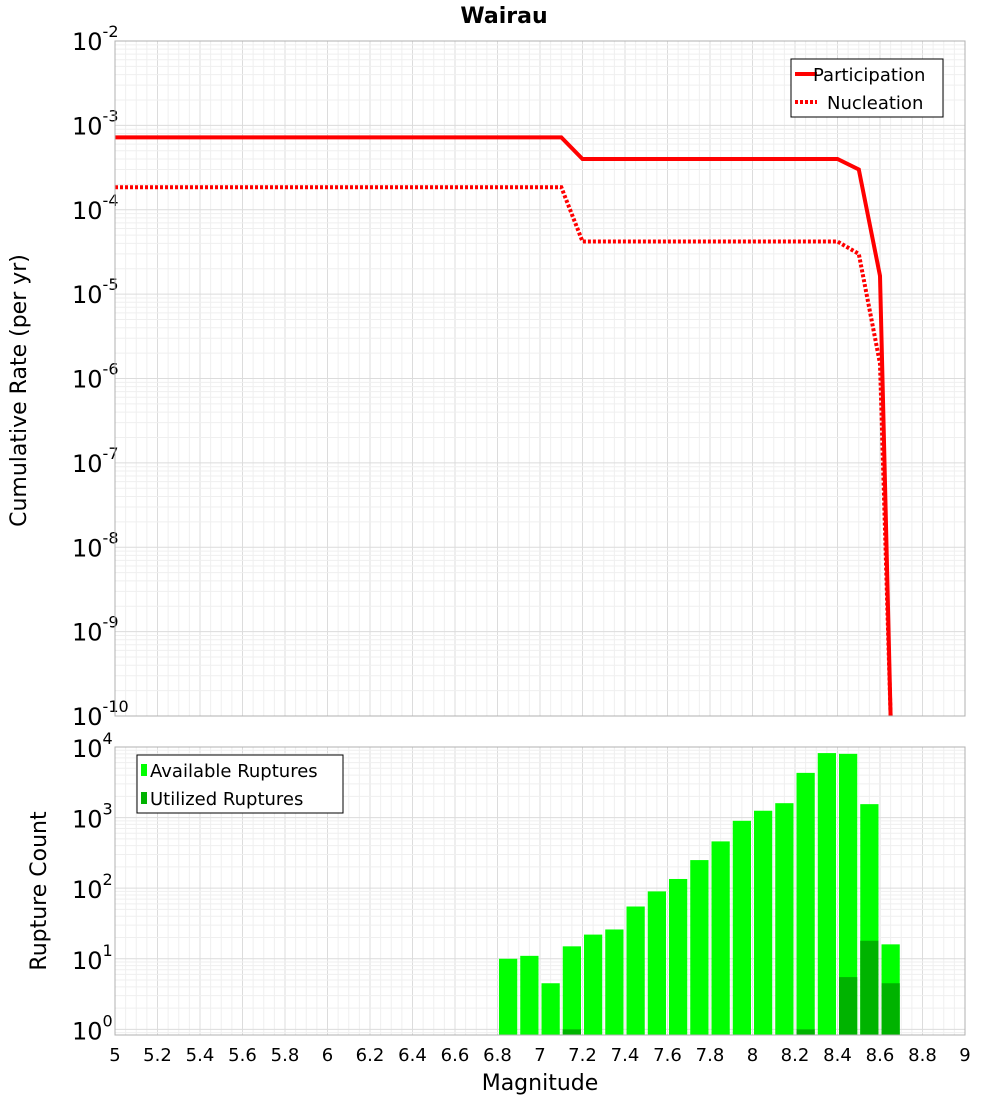 The width and height of the screenshot is (1000, 1100). What do you see at coordinates (111, 453) in the screenshot?
I see `tick-exponent: -7` at bounding box center [111, 453].